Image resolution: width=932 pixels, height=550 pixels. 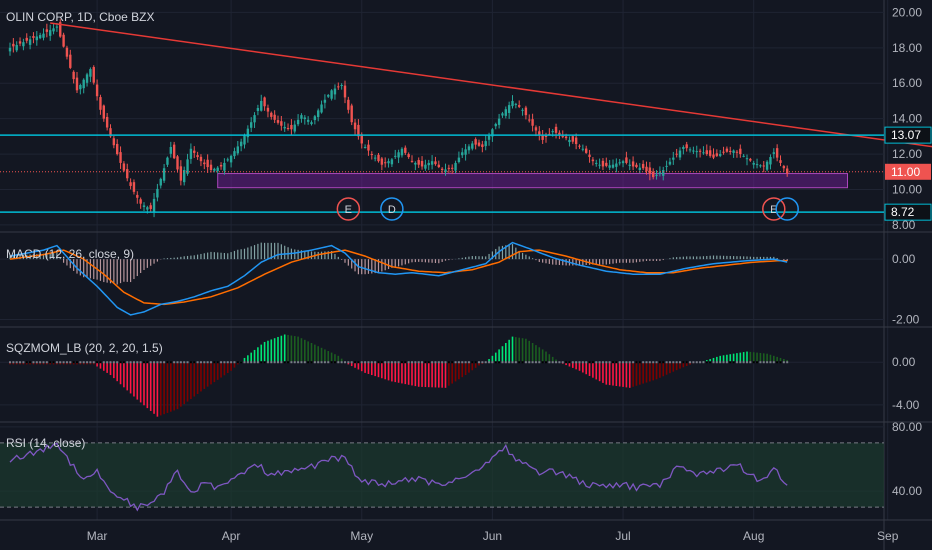 What do you see at coordinates (70, 254) in the screenshot?
I see `macd-title: MACD (12, 26, close, 9)` at bounding box center [70, 254].